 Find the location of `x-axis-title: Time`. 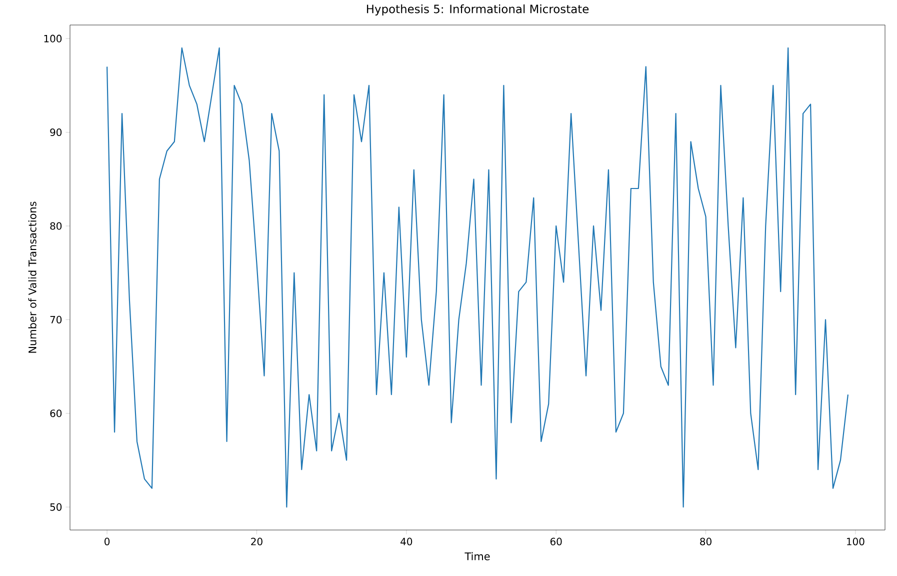

x-axis-title: Time is located at coordinates (477, 556).